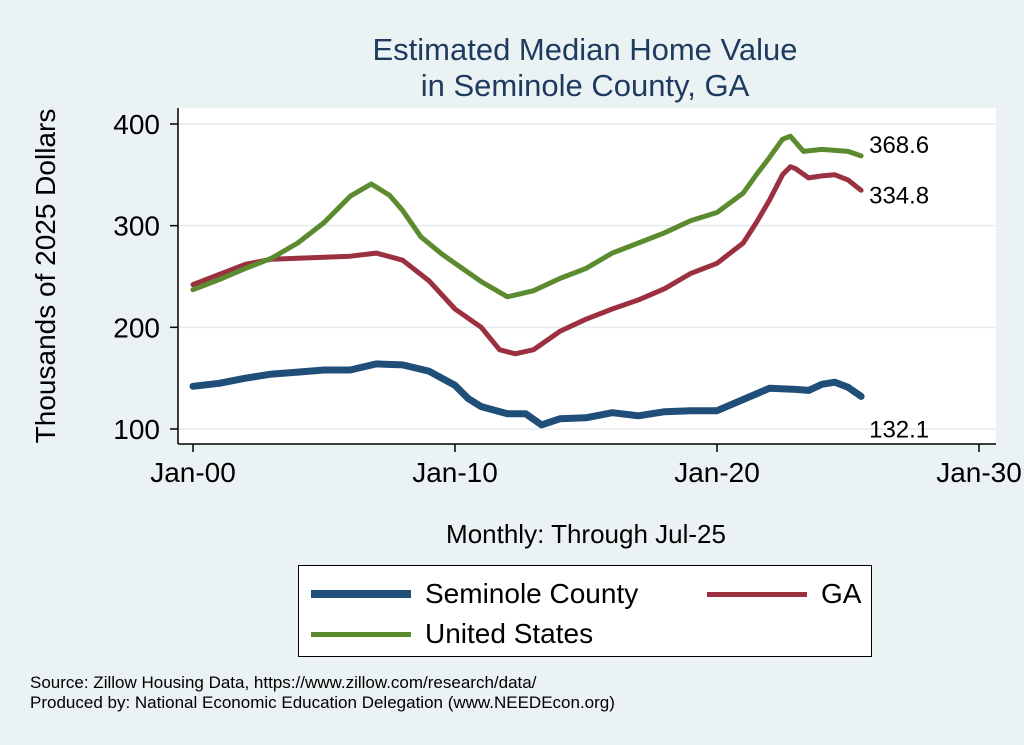 This screenshot has width=1024, height=745. Describe the element at coordinates (899, 145) in the screenshot. I see `end-label-united-states: 368.6` at that location.